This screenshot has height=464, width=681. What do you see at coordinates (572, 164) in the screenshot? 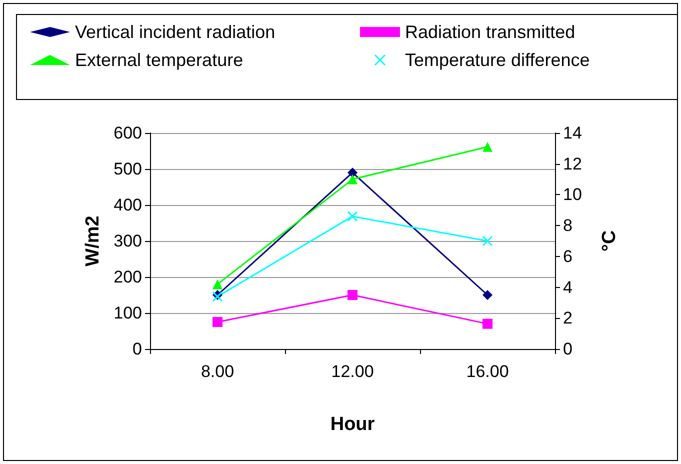
I see `y2-tick-label: 12` at bounding box center [572, 164].